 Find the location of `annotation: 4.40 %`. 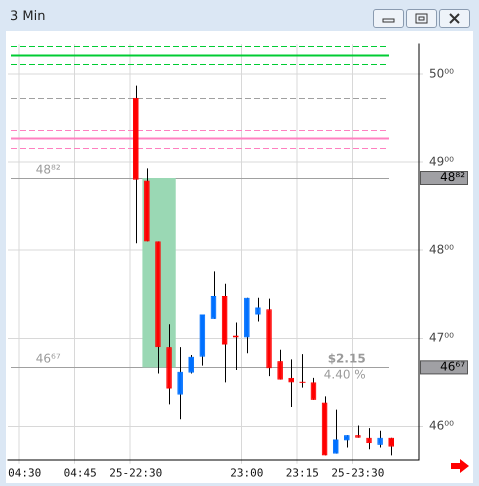

annotation: 4.40 % is located at coordinates (345, 374).